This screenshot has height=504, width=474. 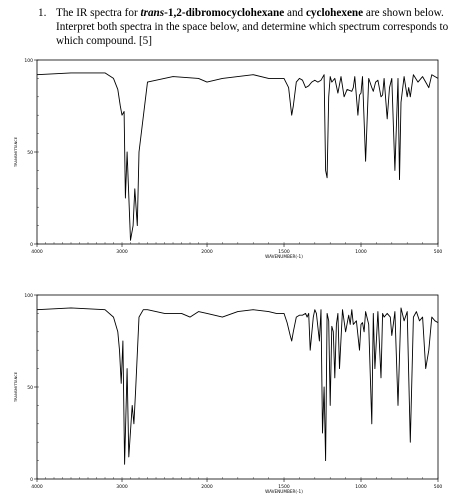 I want to click on compound-1-name: -1,2-dibromocyclohexane, so click(x=224, y=13).